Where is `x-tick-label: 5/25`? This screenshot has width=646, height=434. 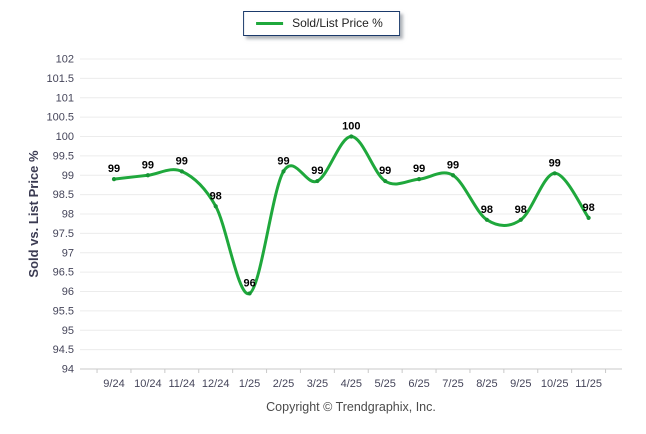 x-tick-label: 5/25 is located at coordinates (384, 384).